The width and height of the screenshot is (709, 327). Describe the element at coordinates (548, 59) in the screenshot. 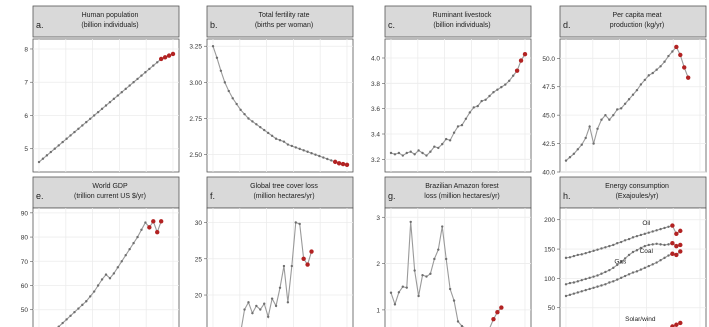

I see `y-tick-label: 50.0` at that location.